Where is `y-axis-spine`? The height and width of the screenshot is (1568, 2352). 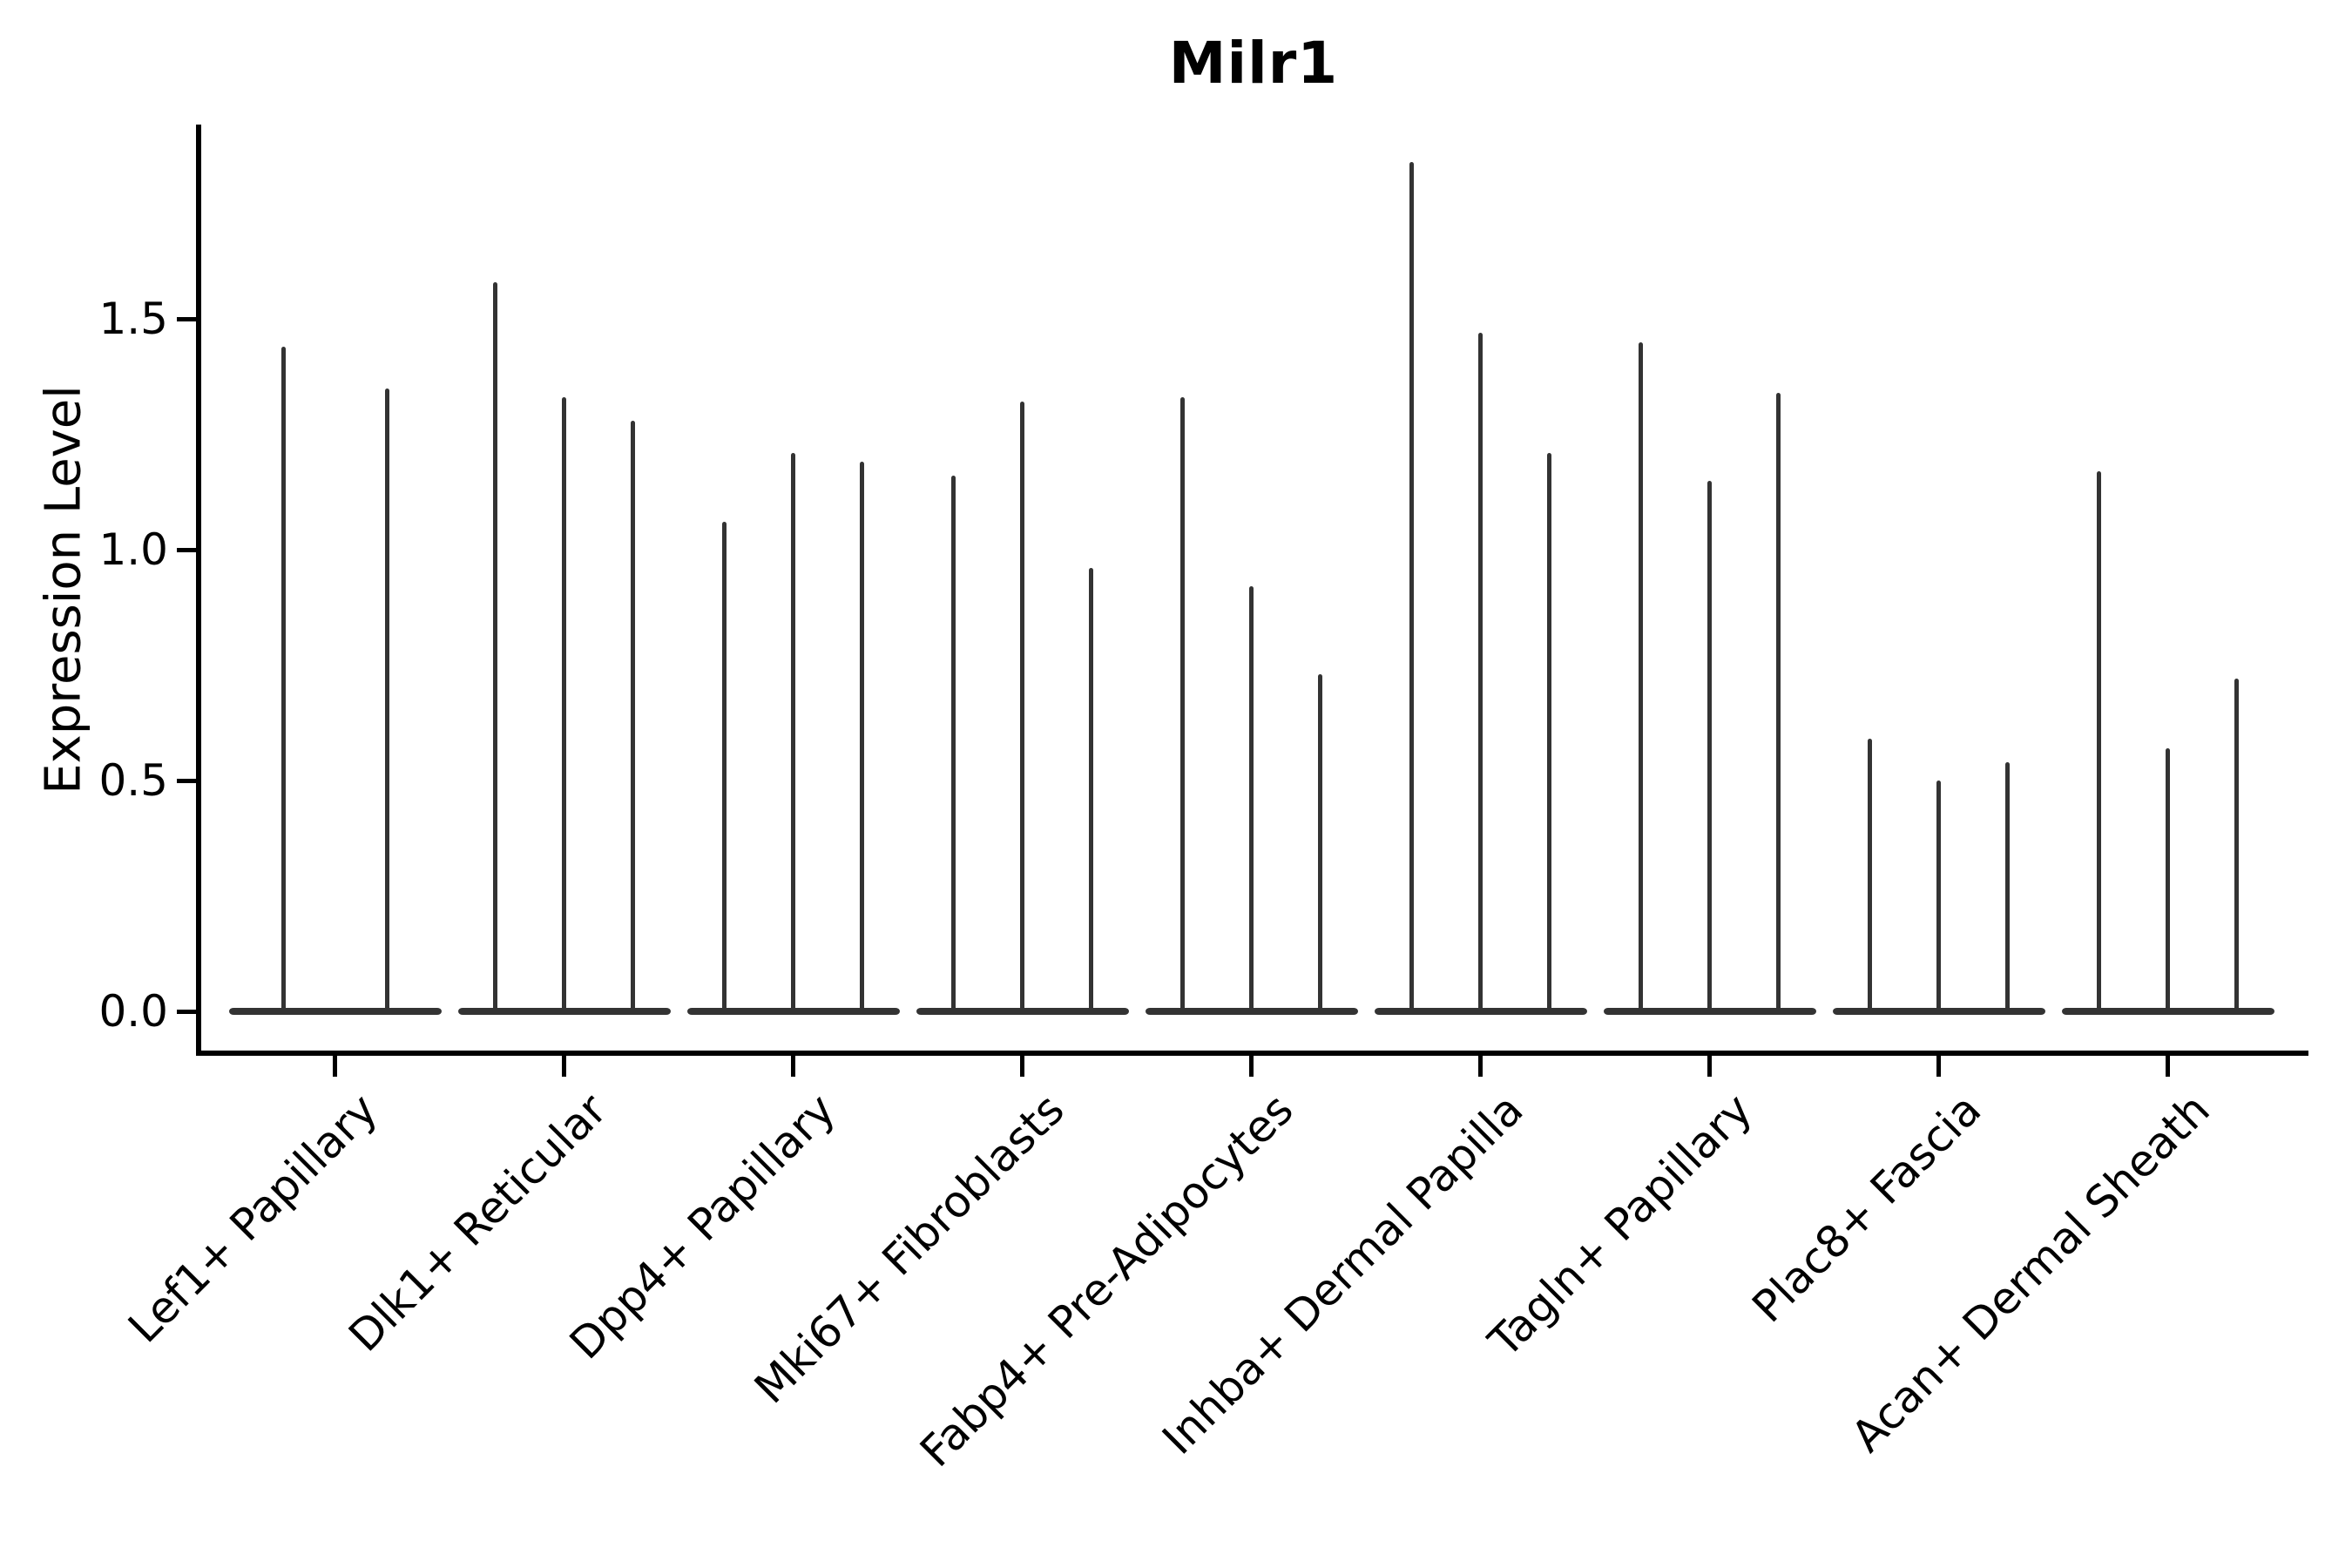
y-axis-spine is located at coordinates (198, 590).